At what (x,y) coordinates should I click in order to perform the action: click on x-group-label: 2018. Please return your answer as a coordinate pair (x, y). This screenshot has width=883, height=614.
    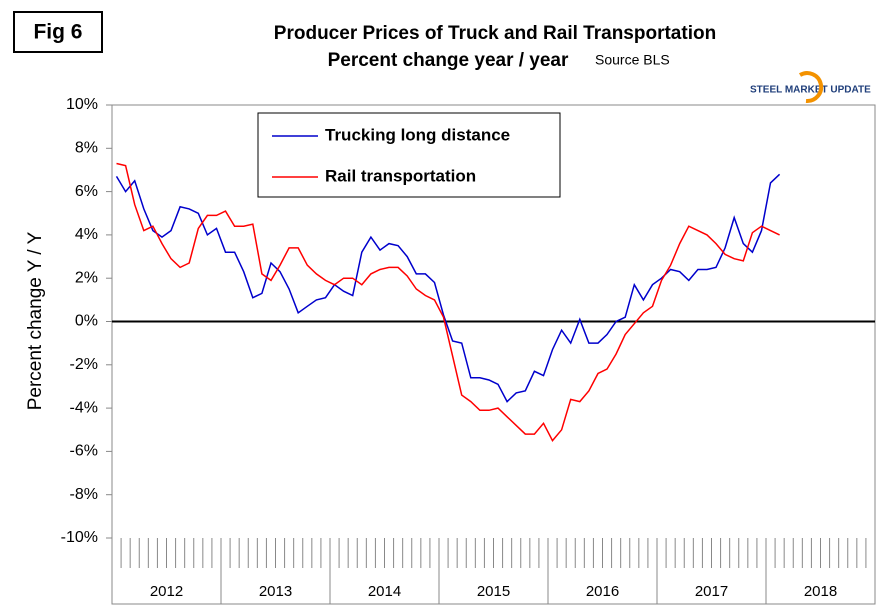
    Looking at the image, I should click on (820, 591).